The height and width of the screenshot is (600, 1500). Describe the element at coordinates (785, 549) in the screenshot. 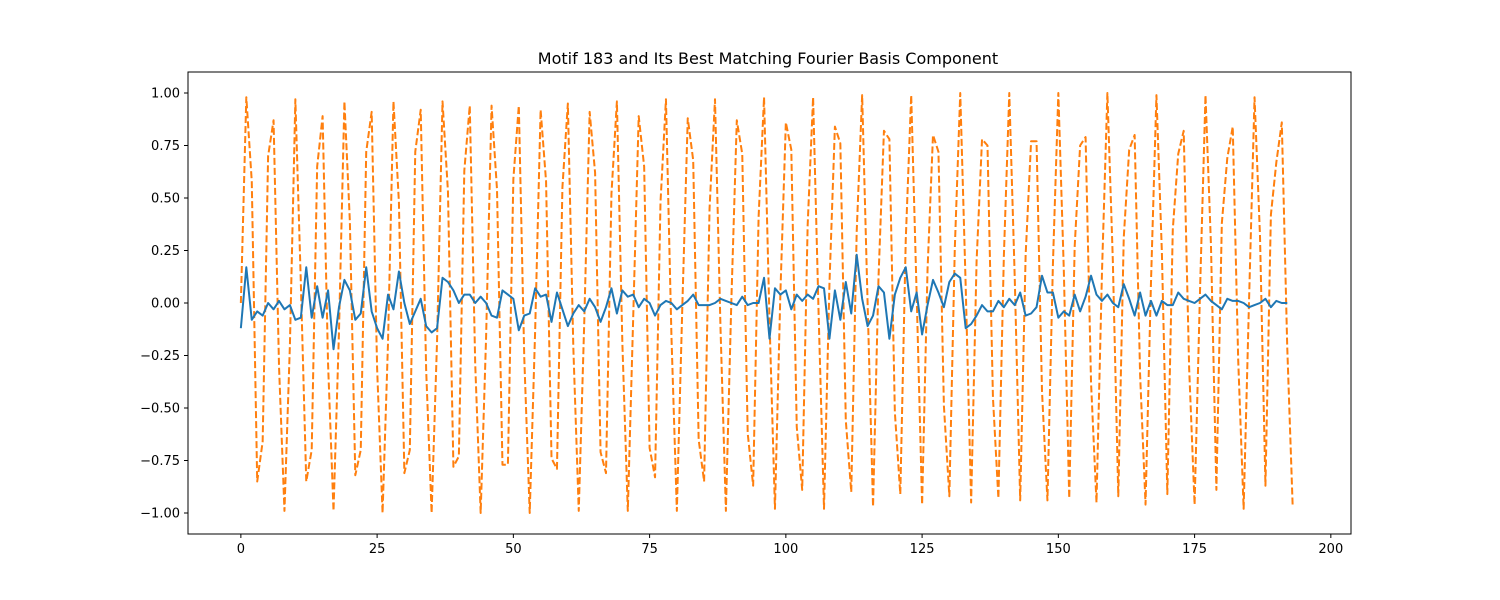

I see `x-tick-label: 100` at that location.